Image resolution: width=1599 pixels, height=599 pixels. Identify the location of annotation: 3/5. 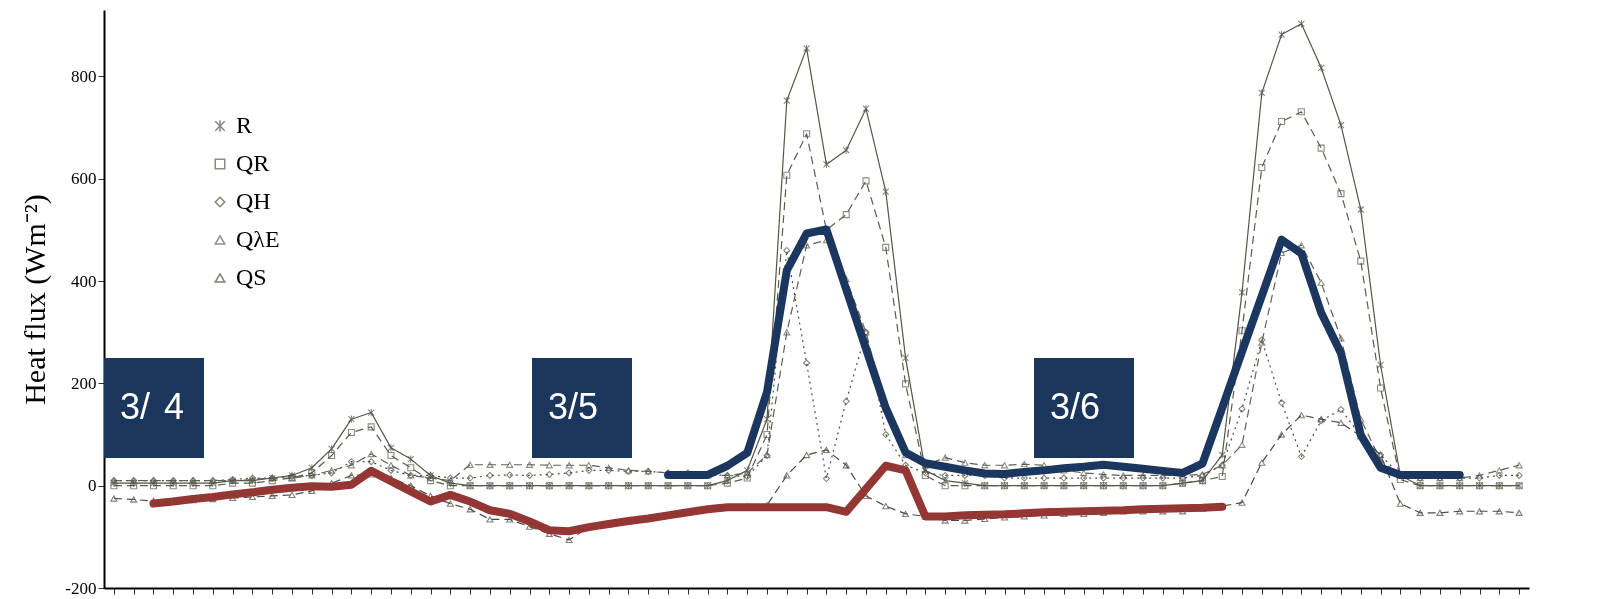
(573, 406).